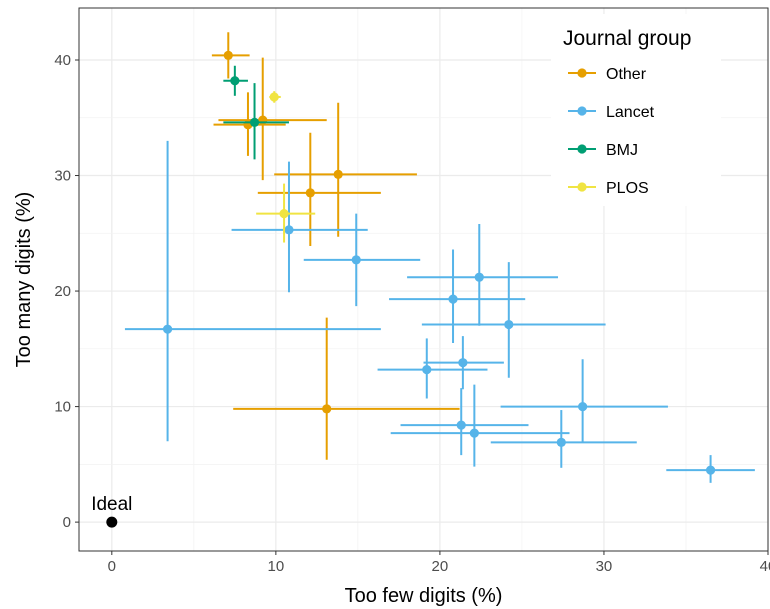 Image resolution: width=770 pixels, height=609 pixels. What do you see at coordinates (424, 596) in the screenshot?
I see `x-axis-title: Too few digits (%)` at bounding box center [424, 596].